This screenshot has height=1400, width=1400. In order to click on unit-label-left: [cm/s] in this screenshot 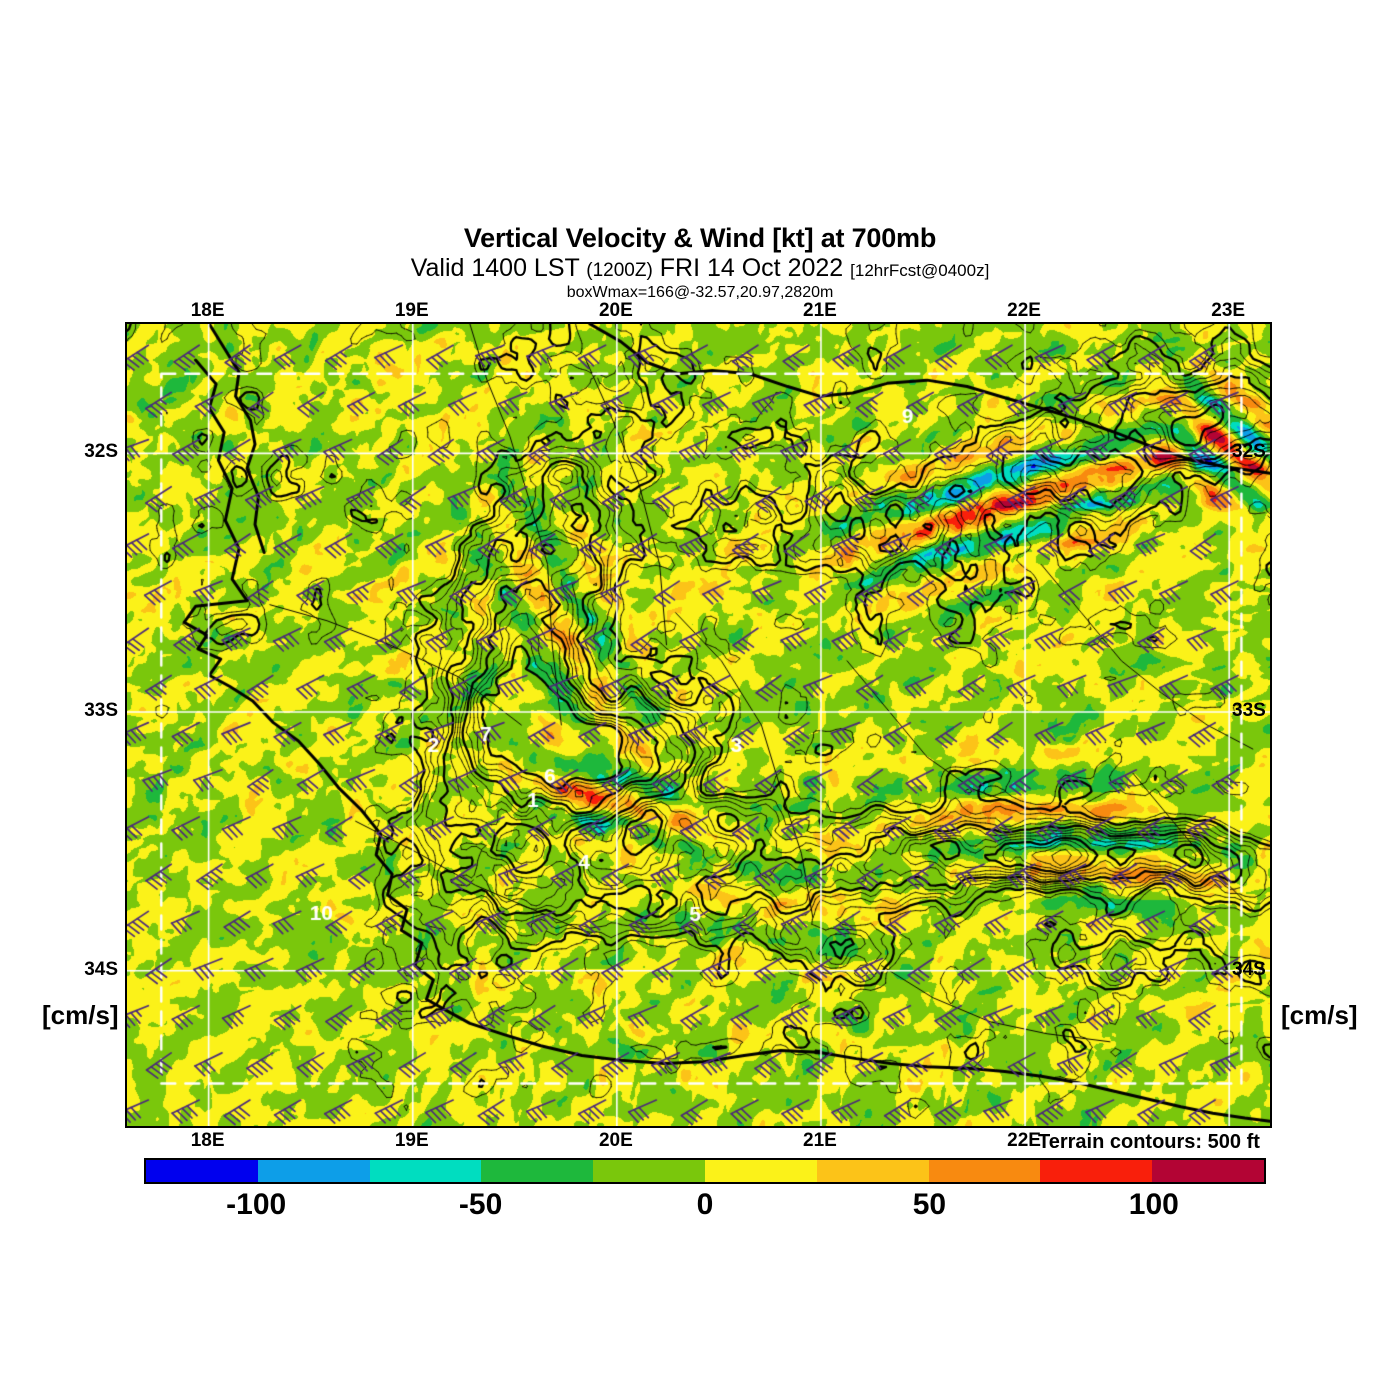, I will do `click(80, 1015)`.